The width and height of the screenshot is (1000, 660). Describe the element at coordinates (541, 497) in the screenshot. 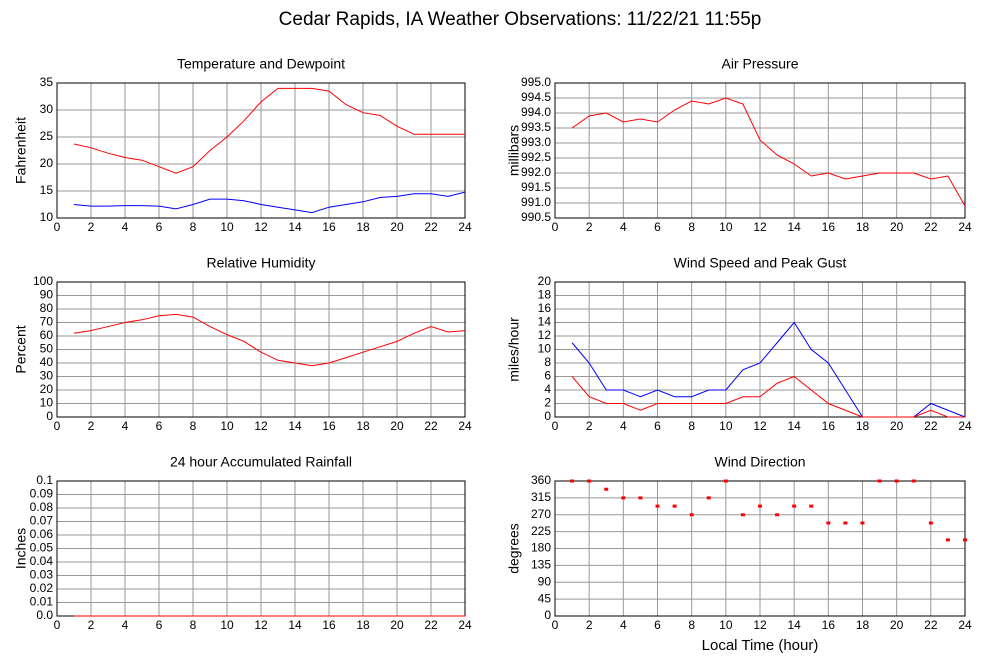

I see `y-tick-label: 315` at that location.